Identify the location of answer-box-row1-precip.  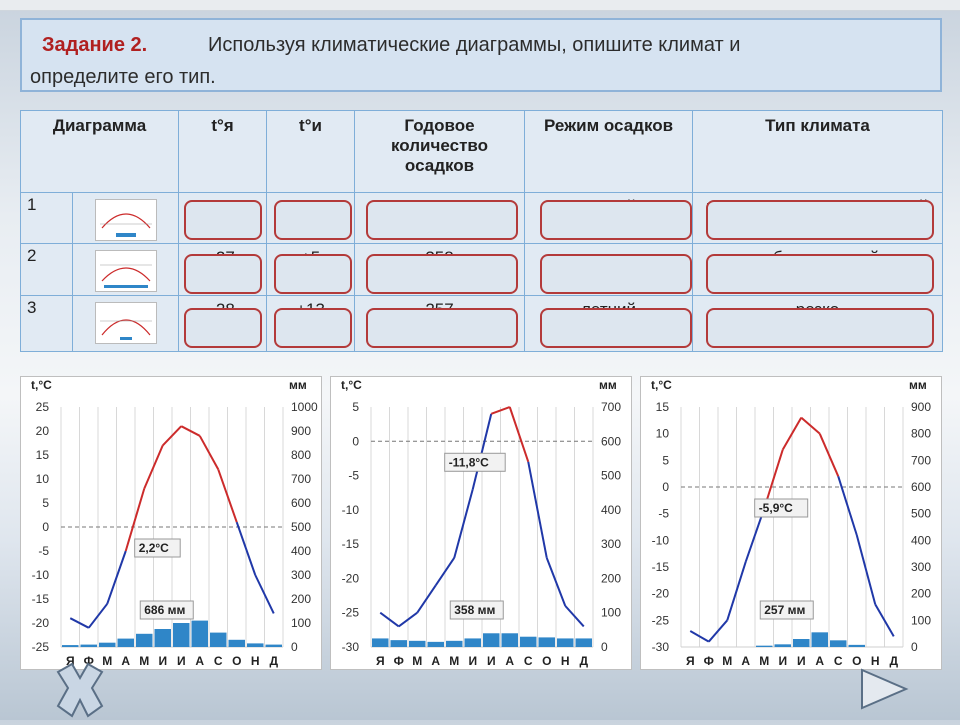
(442, 220).